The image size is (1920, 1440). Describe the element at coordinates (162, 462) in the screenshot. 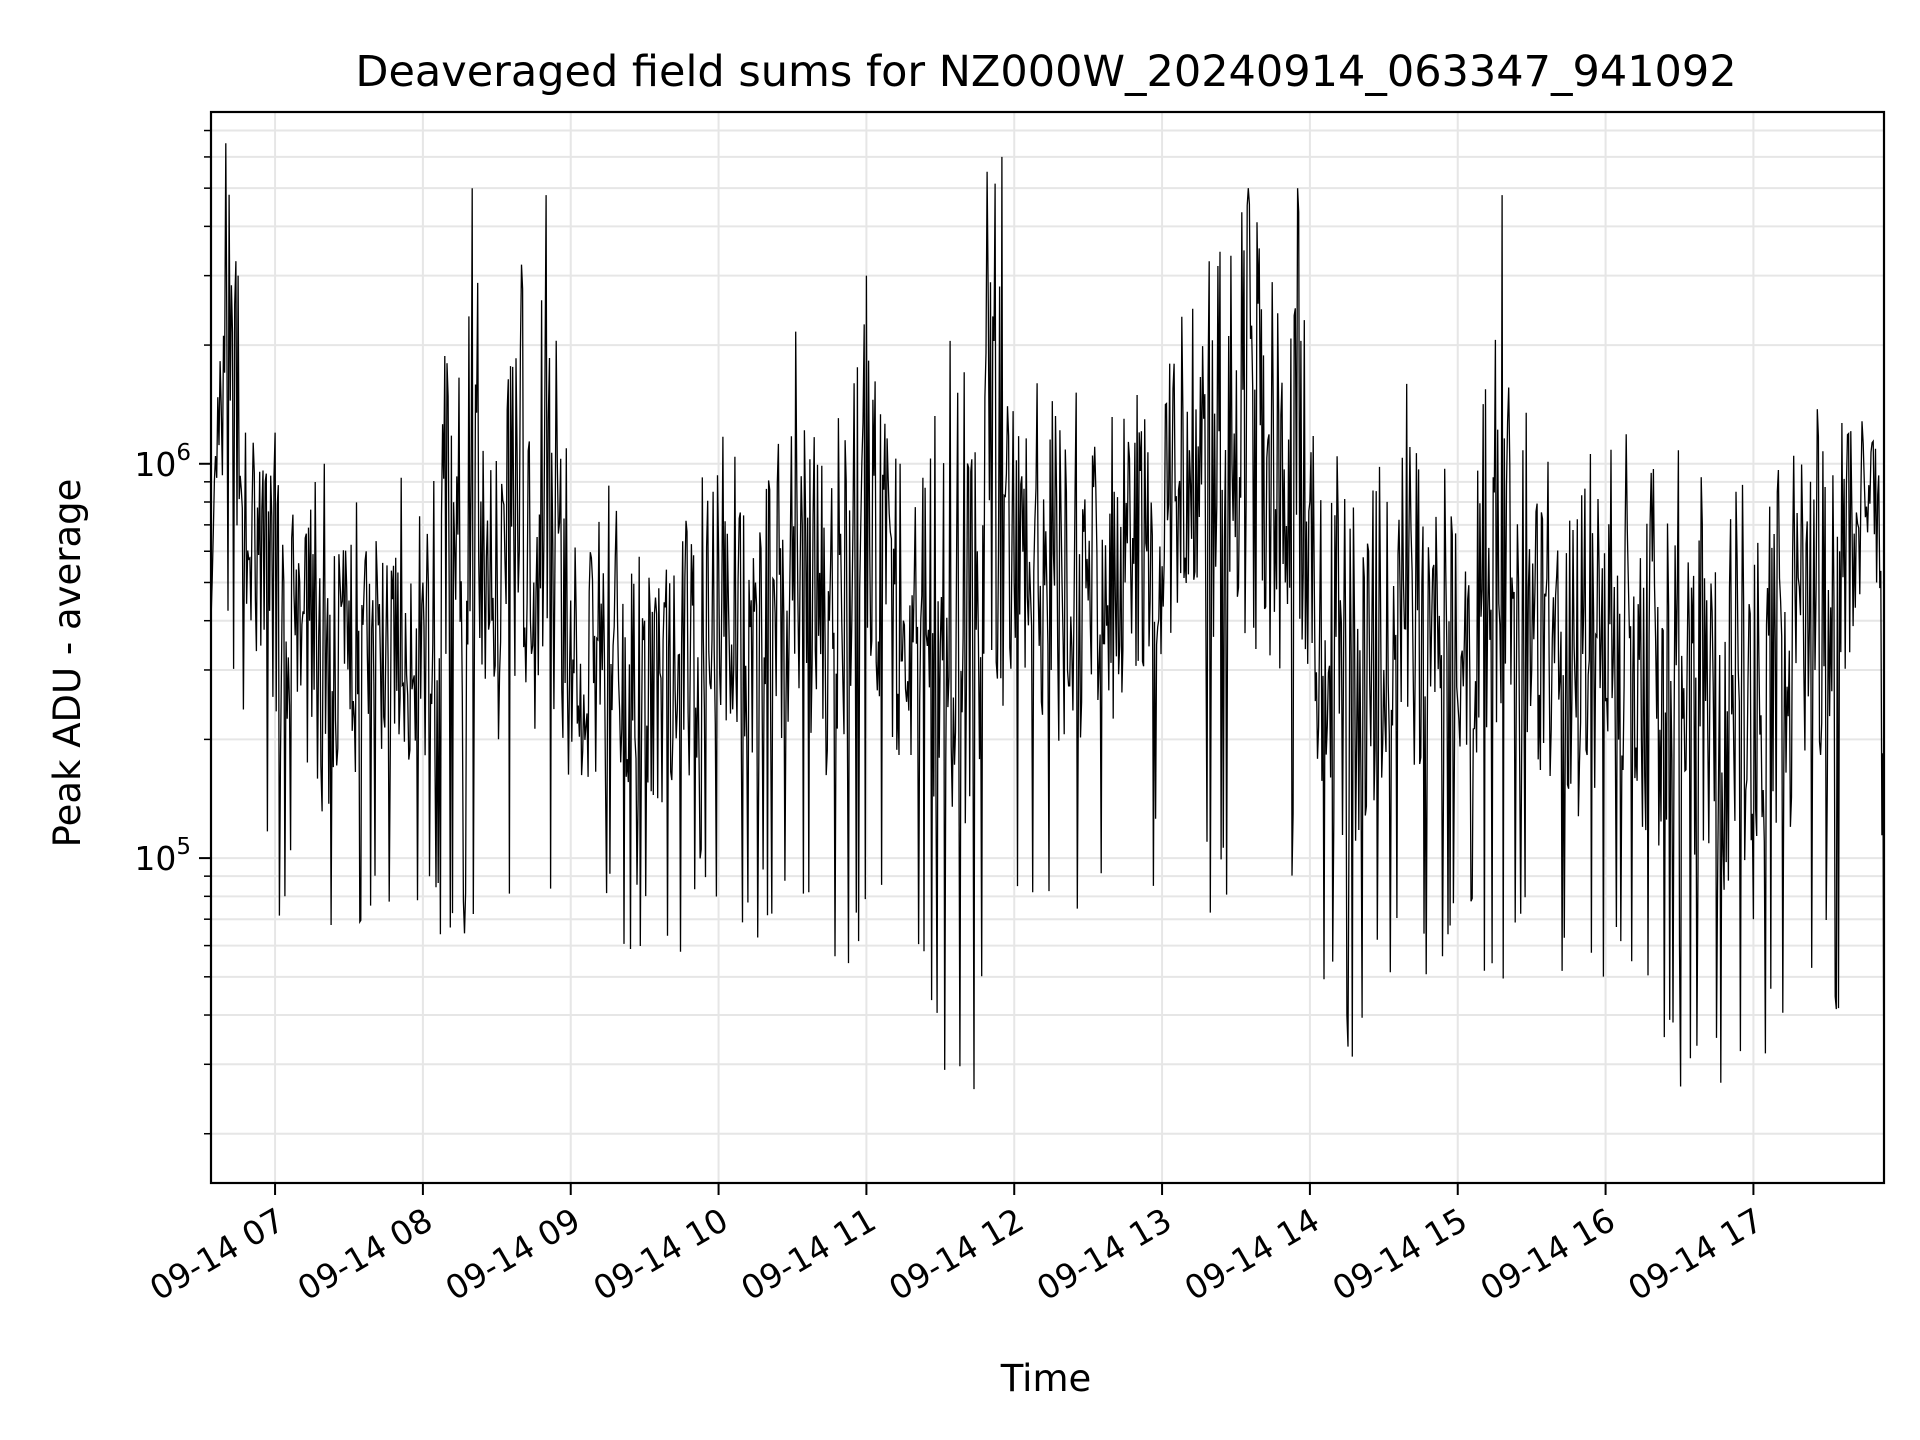

I see `y-tick-label: 10⁶` at that location.